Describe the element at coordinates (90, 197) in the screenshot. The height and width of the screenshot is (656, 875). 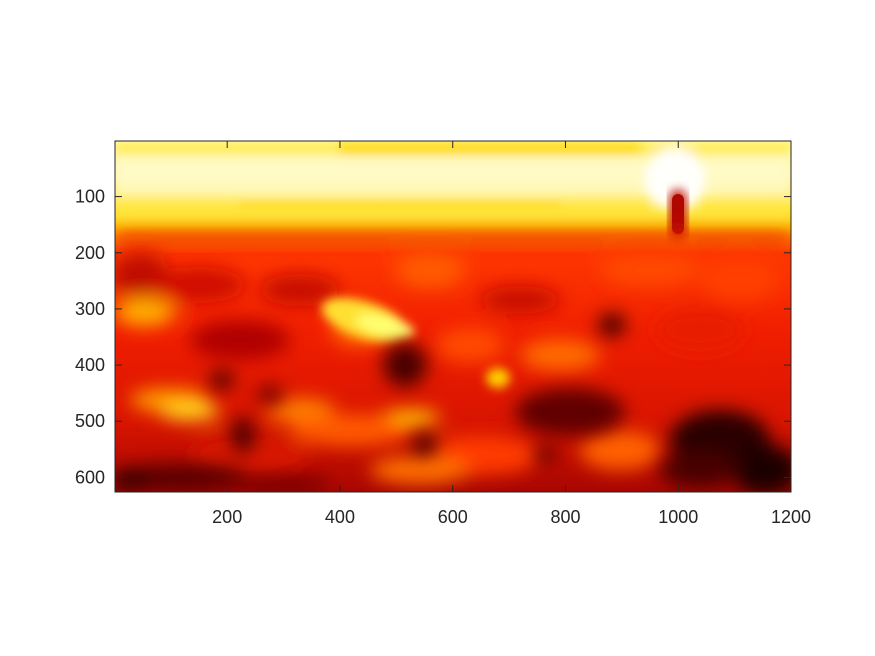
I see `y-tick-label: 100` at that location.